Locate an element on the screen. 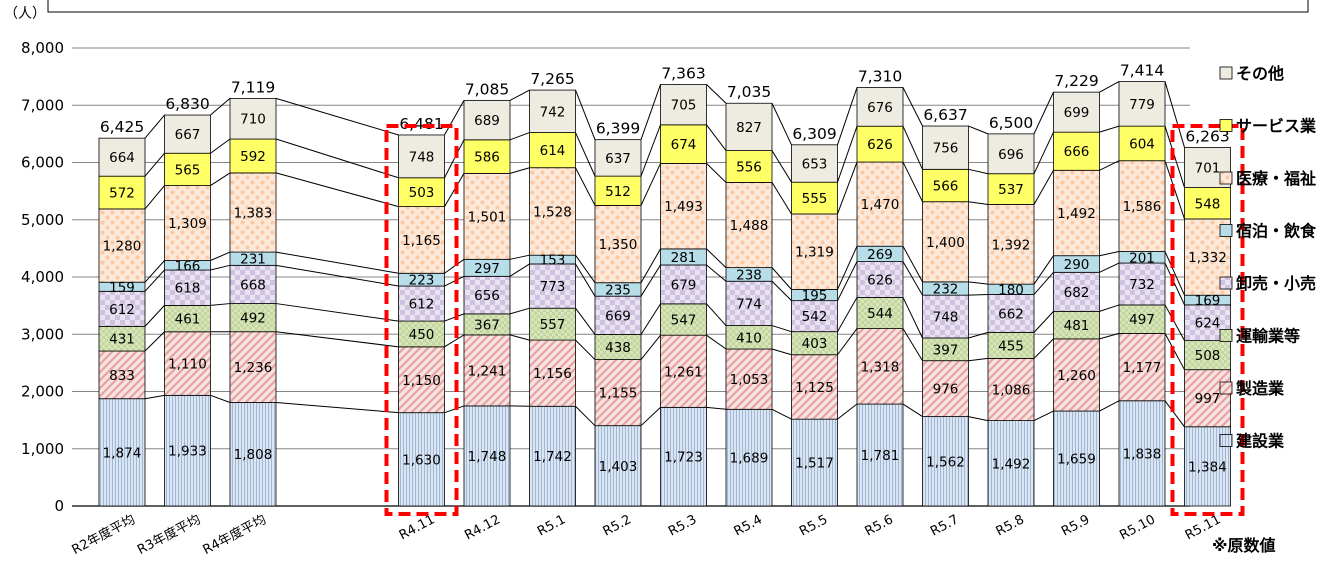 The width and height of the screenshot is (1344, 581). x-tick-label: R4年度平均 is located at coordinates (234, 534).